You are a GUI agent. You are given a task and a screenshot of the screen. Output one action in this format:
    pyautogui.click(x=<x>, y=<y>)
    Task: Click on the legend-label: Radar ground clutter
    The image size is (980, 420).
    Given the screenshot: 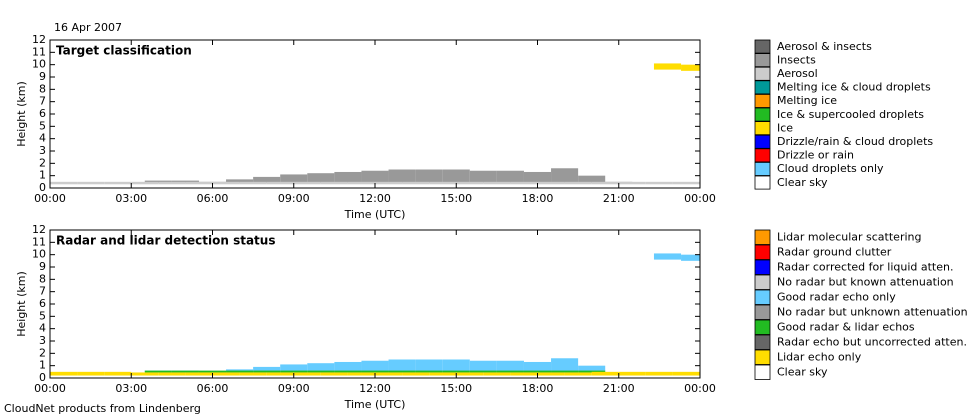 What is the action you would take?
    pyautogui.click(x=834, y=252)
    